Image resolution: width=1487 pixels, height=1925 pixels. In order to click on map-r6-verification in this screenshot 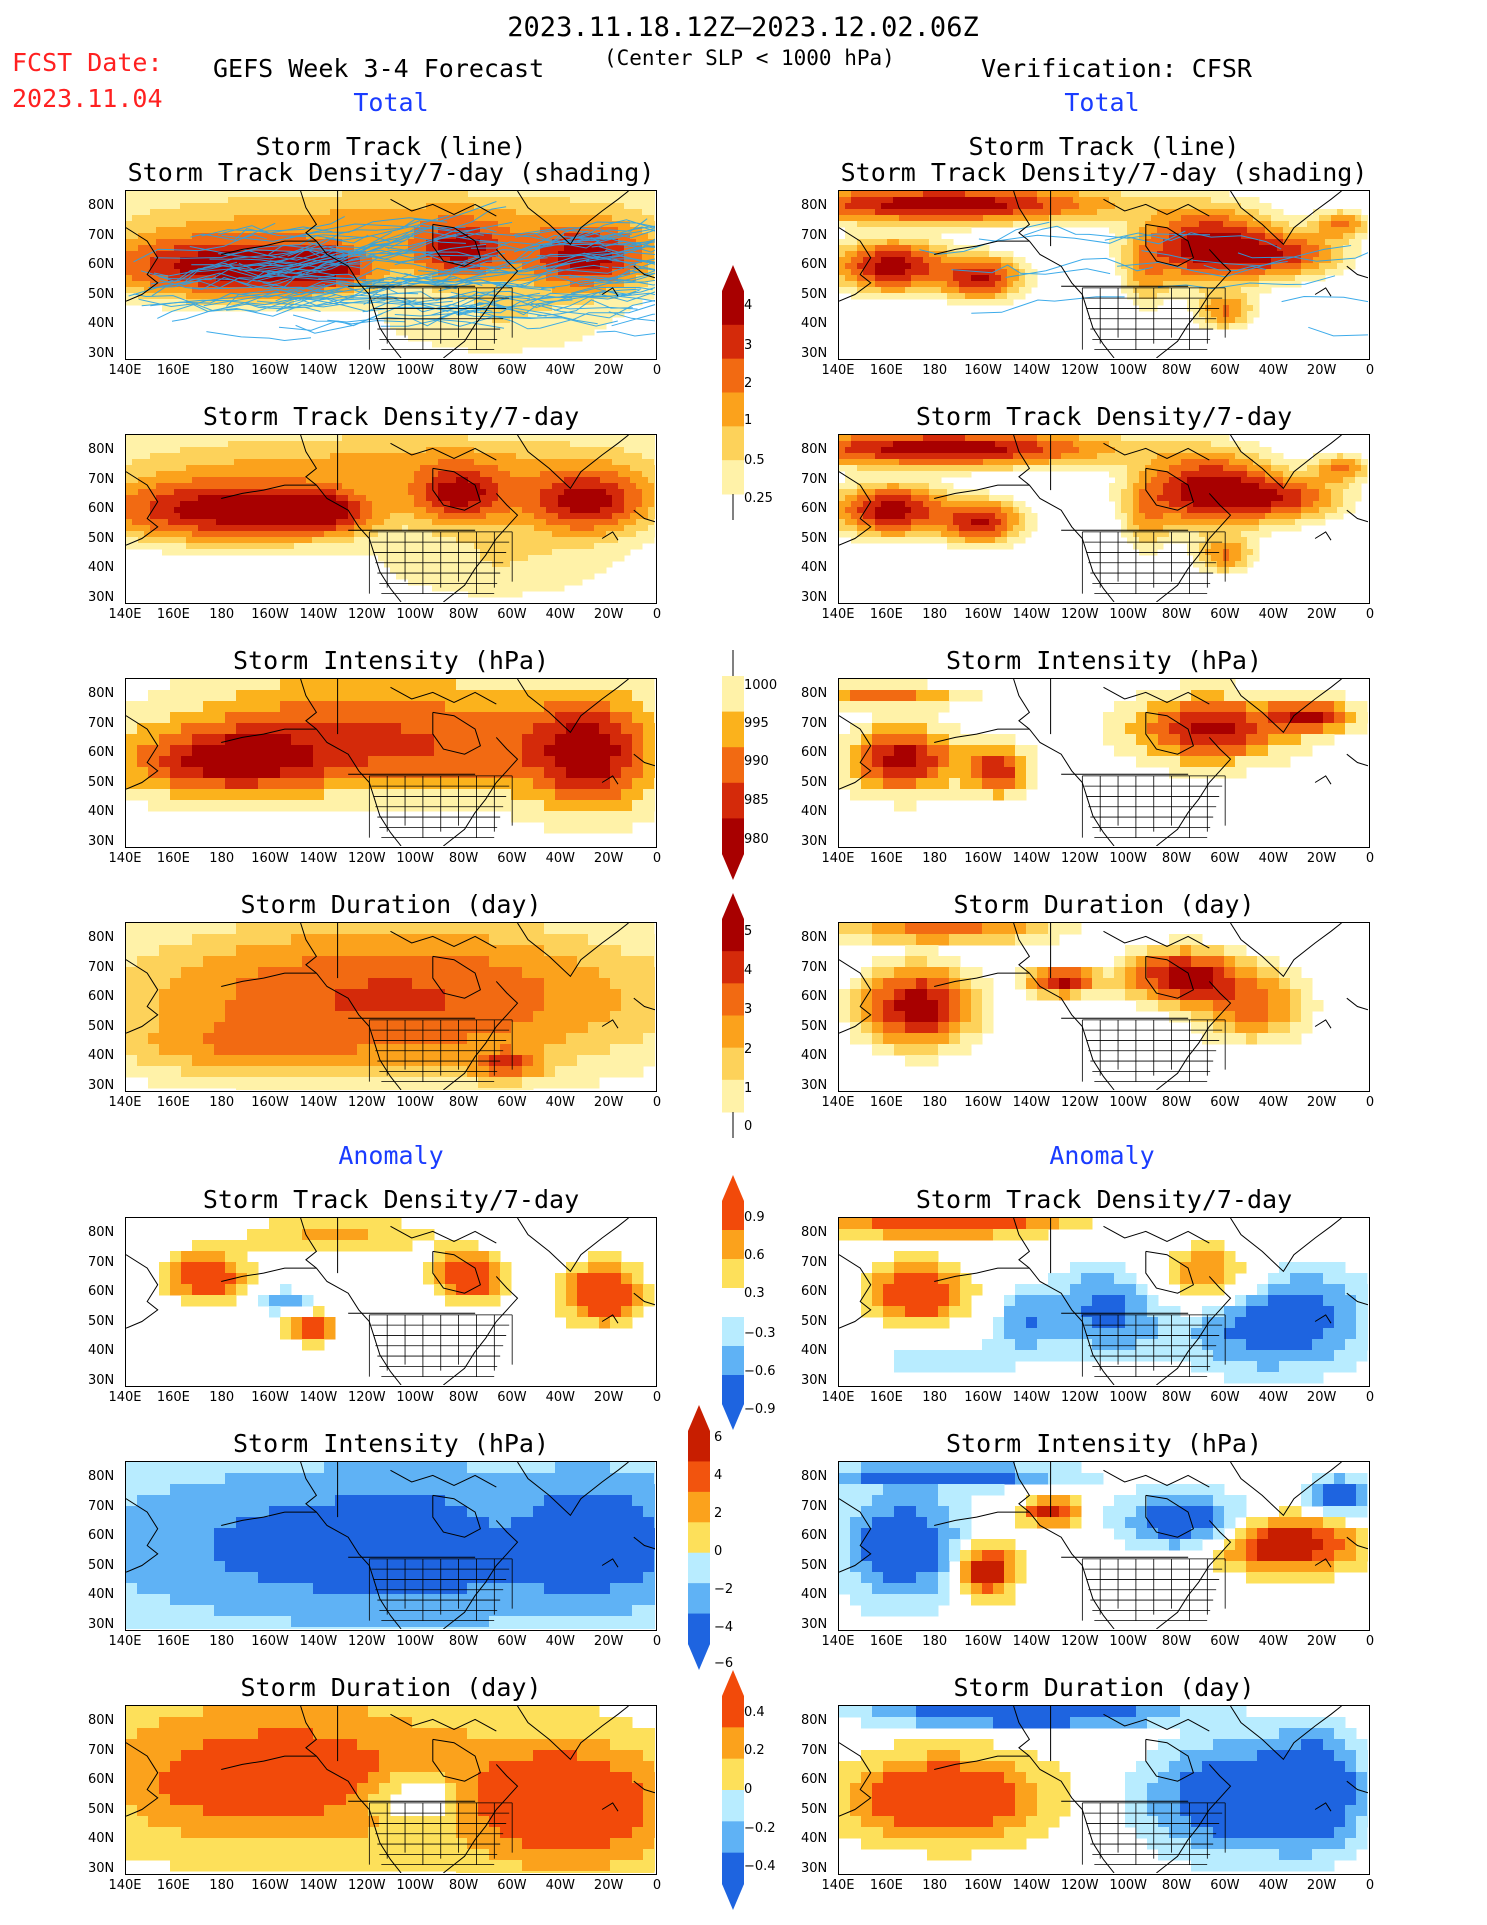, I will do `click(1104, 1546)`.